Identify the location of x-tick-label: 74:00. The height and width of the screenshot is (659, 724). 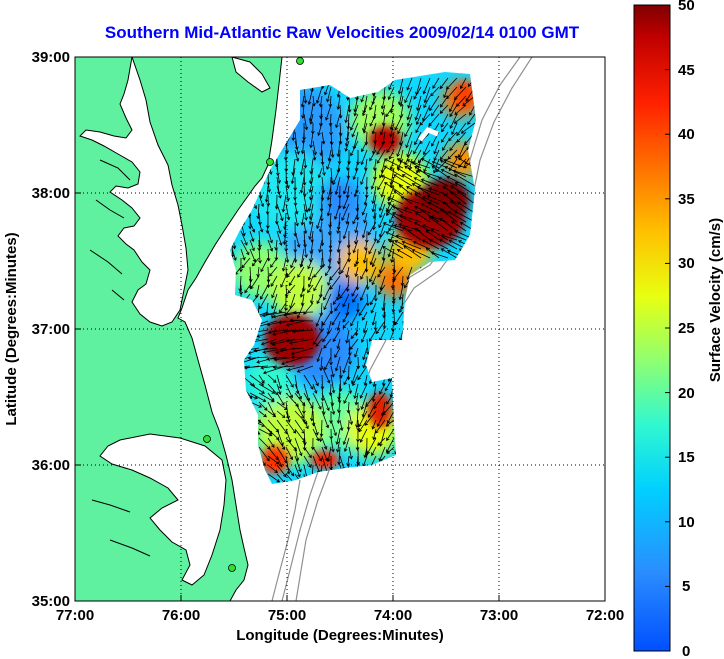
(393, 615).